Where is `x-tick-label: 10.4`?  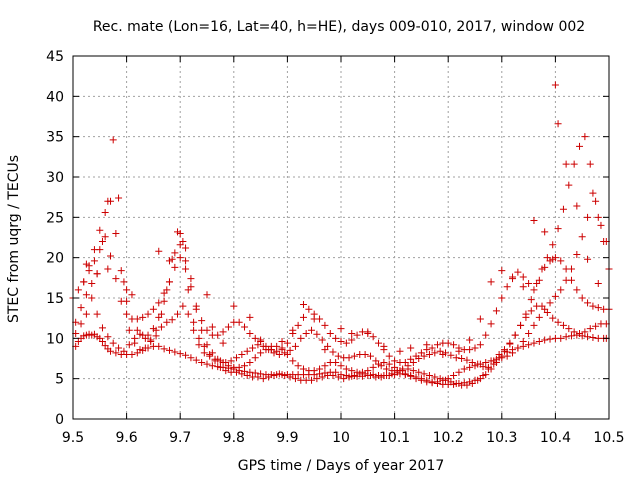
x-tick-label: 10.4 is located at coordinates (555, 438).